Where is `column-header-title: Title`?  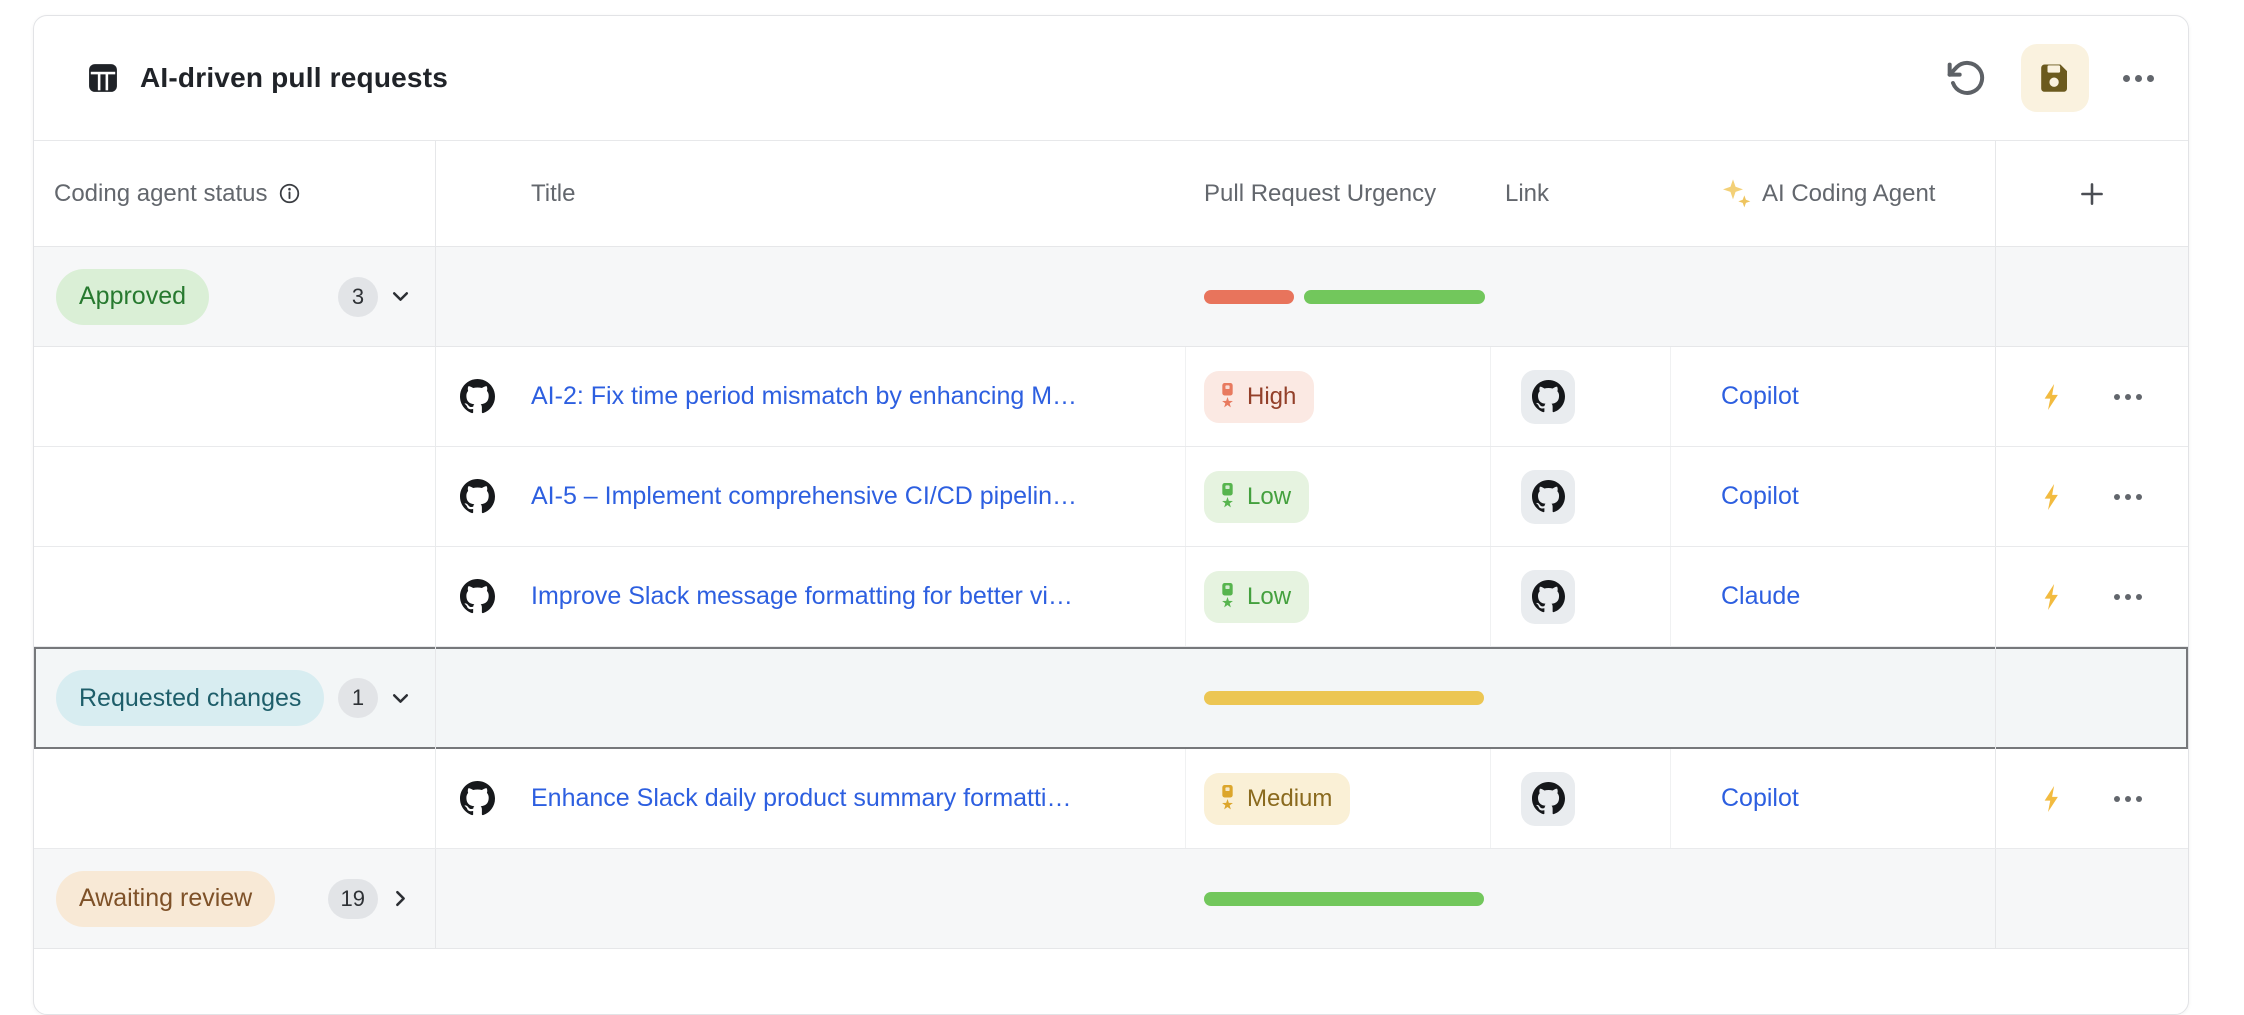 column-header-title: Title is located at coordinates (811, 193).